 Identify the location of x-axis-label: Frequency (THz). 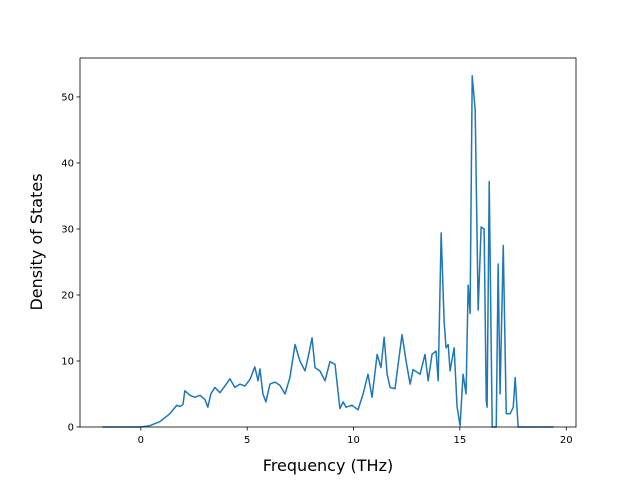
(328, 465).